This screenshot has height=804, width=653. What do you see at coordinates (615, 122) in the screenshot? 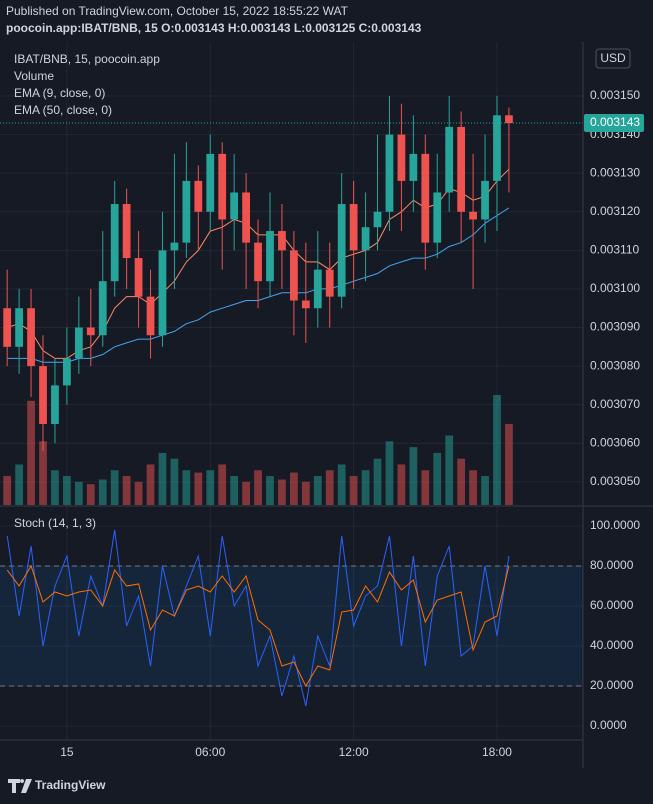
I see `last-price-label: 0.003143` at bounding box center [615, 122].